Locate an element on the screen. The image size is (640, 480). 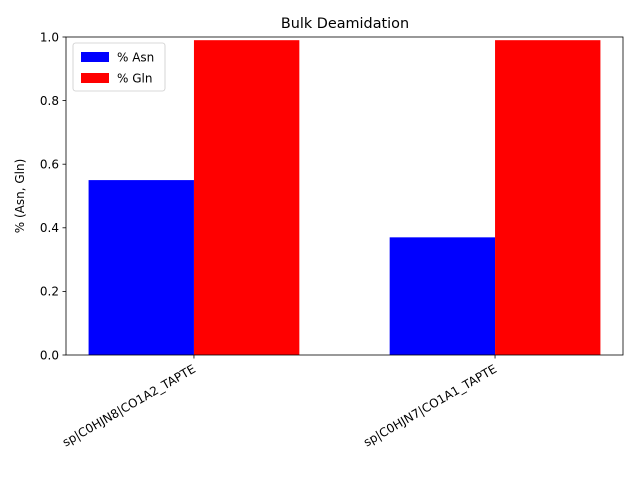
y-tick-label: 0.2 is located at coordinates (49, 292).